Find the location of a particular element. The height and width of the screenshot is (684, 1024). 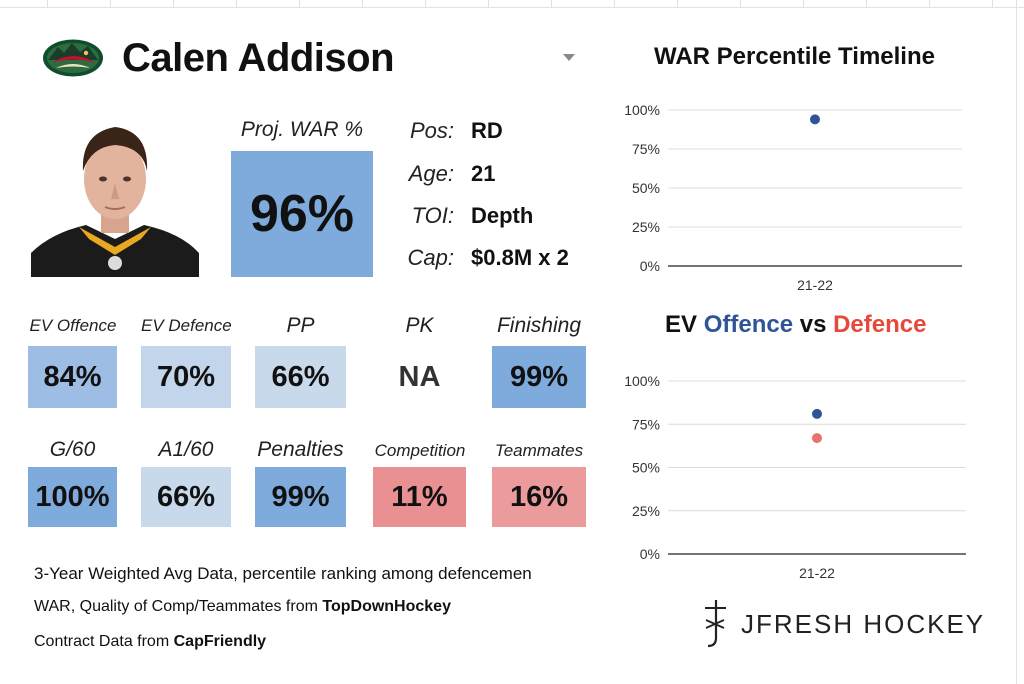

stat-label-finishing: Finishing is located at coordinates (539, 325).